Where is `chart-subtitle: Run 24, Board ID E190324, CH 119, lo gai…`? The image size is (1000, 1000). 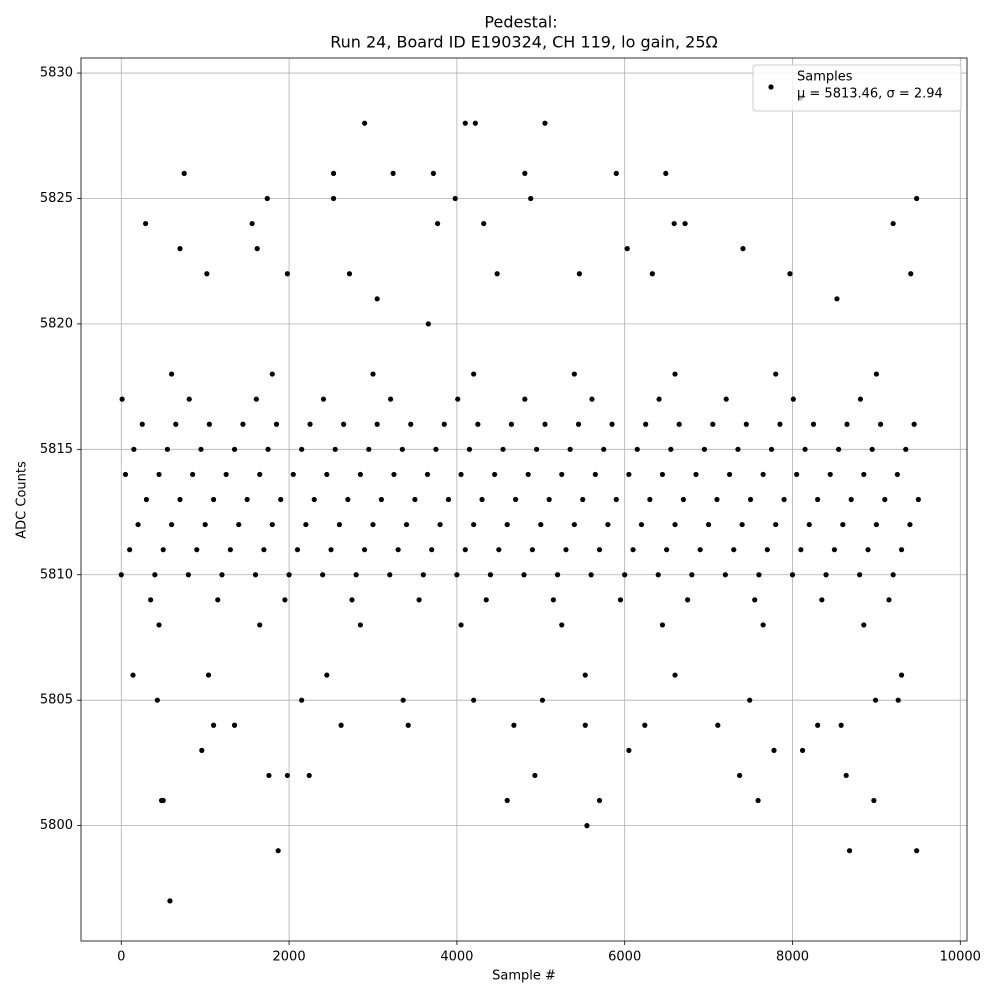
chart-subtitle: Run 24, Board ID E190324, CH 119, lo gai… is located at coordinates (524, 42).